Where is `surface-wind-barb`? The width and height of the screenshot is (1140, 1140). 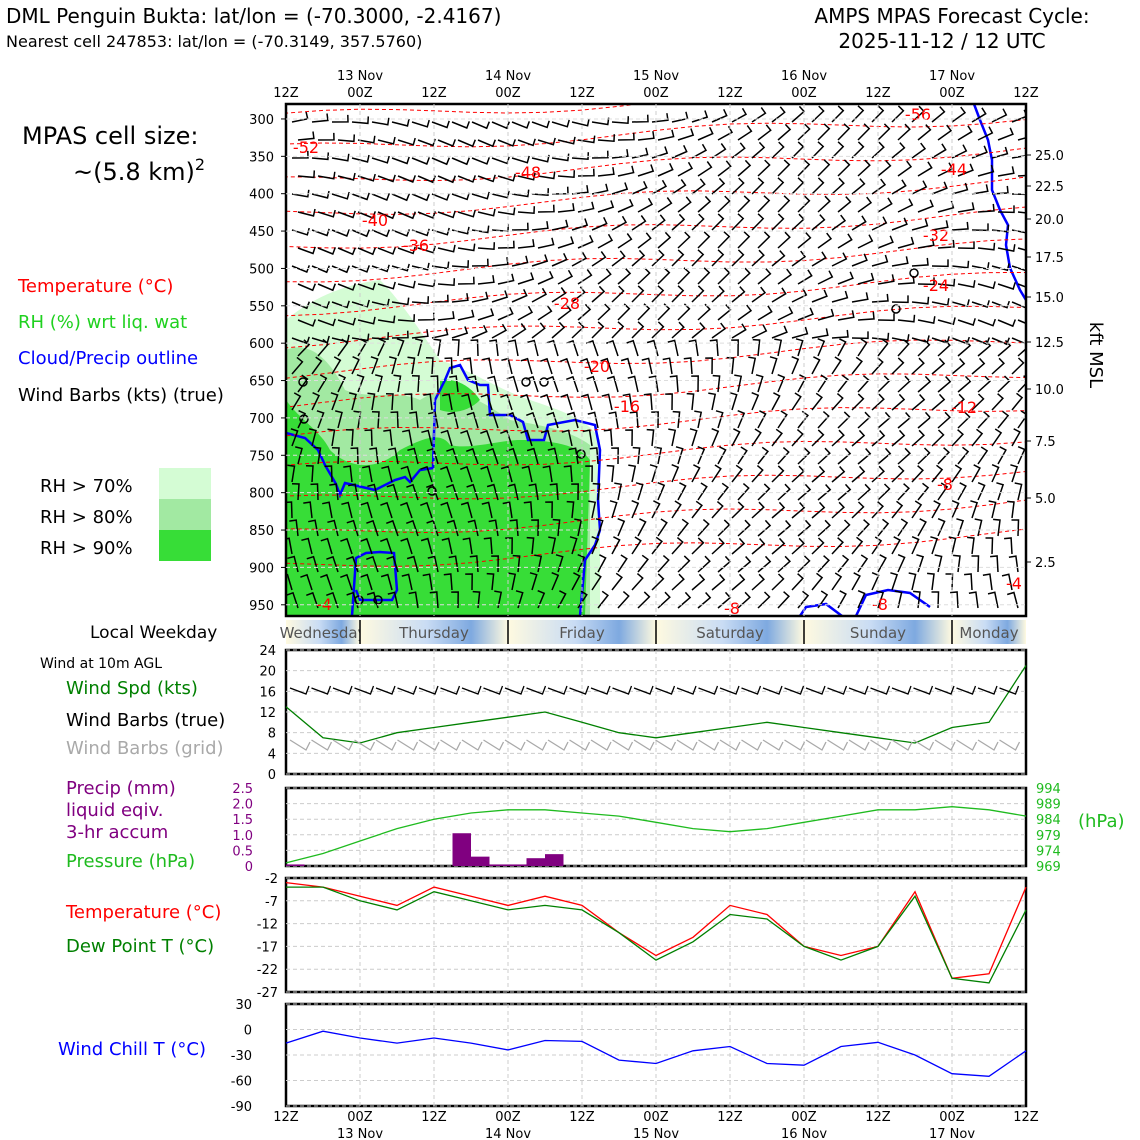
surface-wind-barb is located at coordinates (385, 690).